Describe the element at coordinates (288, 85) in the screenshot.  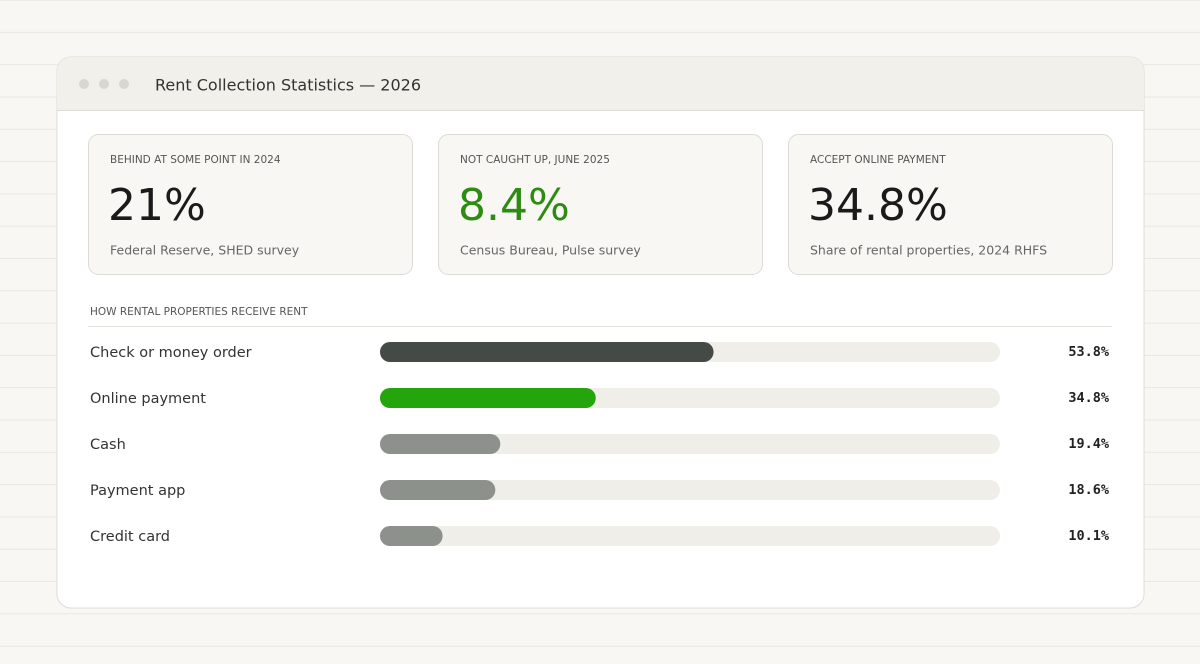
I see `window-title: Rent Collection Statistics — 2026` at that location.